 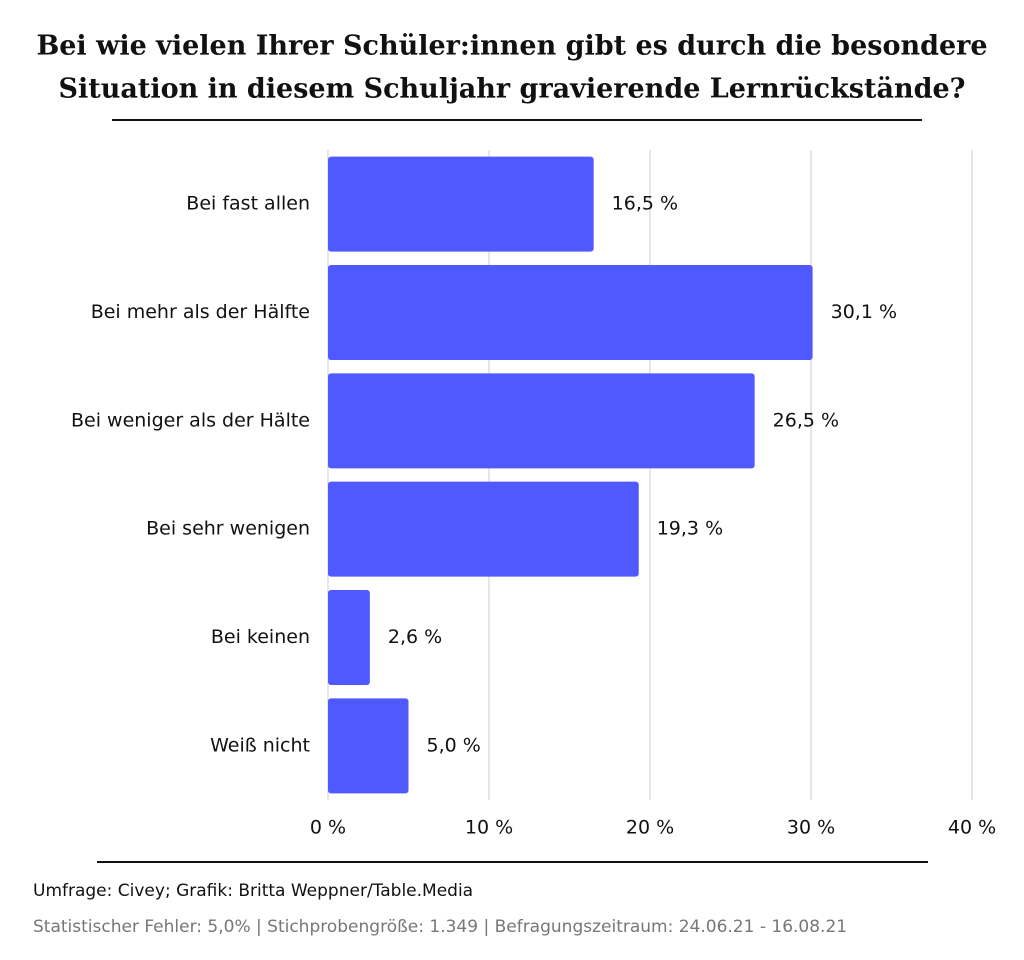 What do you see at coordinates (454, 745) in the screenshot?
I see `value-label: 5,0 %` at bounding box center [454, 745].